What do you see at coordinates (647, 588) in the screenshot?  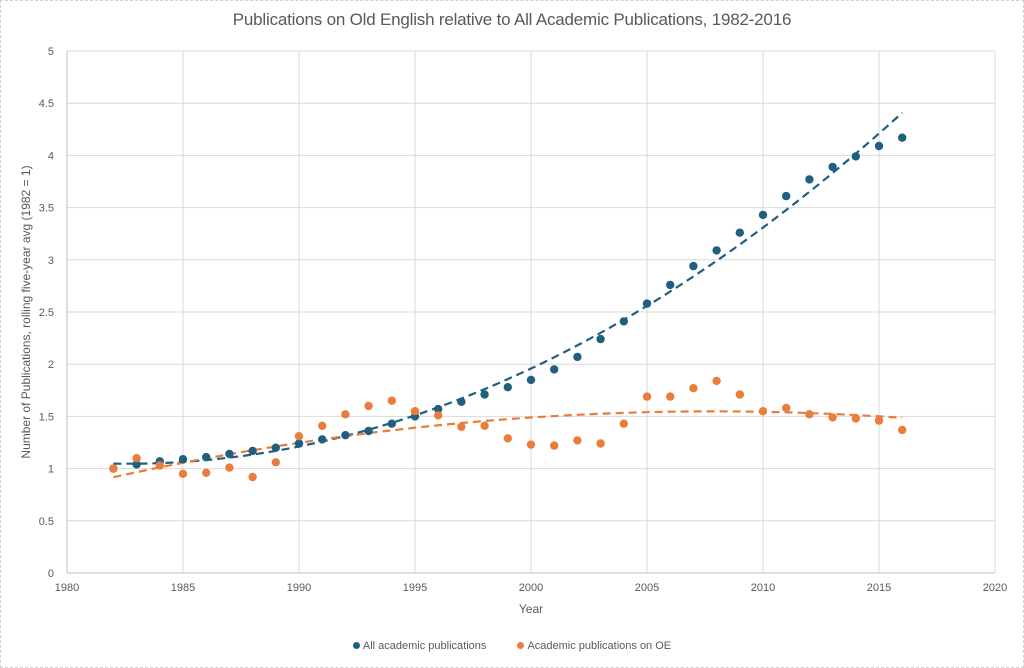 I see `x-tick-label: 2005` at bounding box center [647, 588].